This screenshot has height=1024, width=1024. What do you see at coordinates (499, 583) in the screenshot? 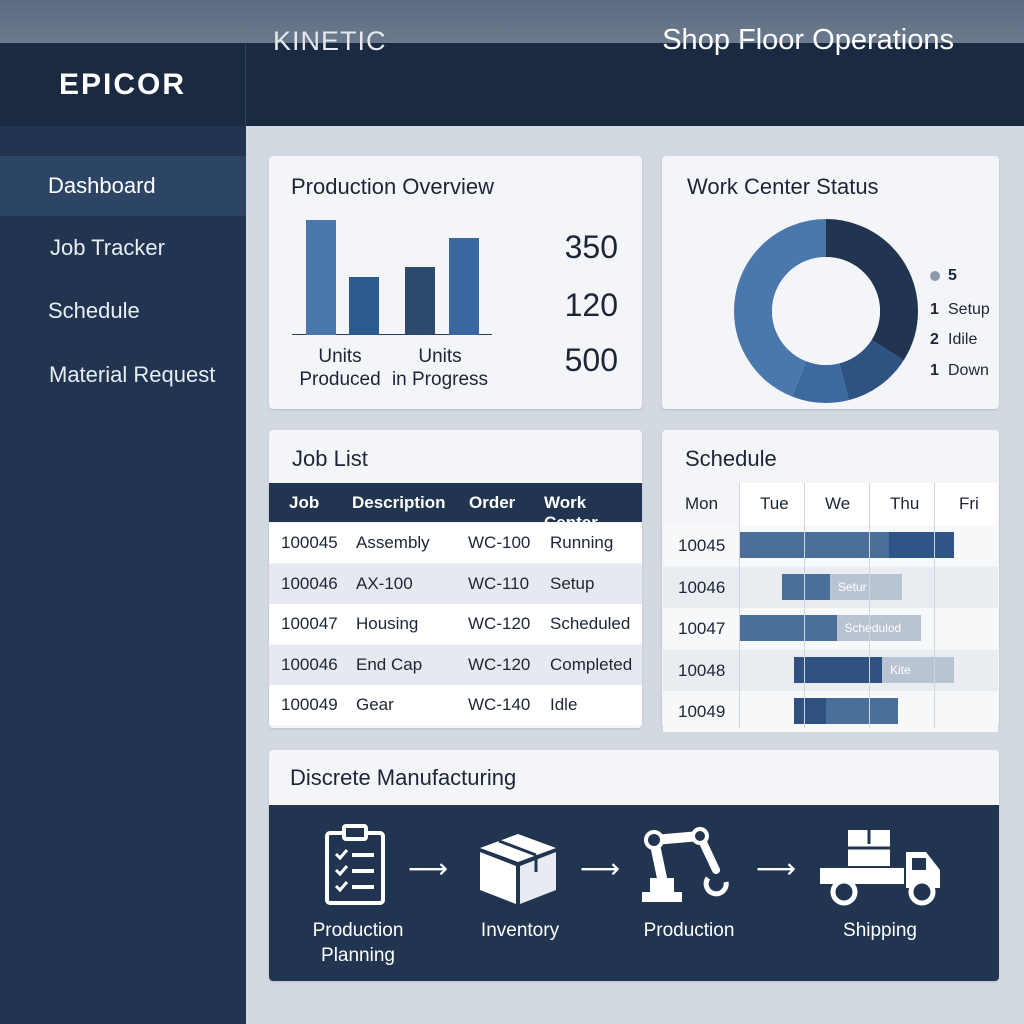
I see `table-cell: WC-110` at bounding box center [499, 583].